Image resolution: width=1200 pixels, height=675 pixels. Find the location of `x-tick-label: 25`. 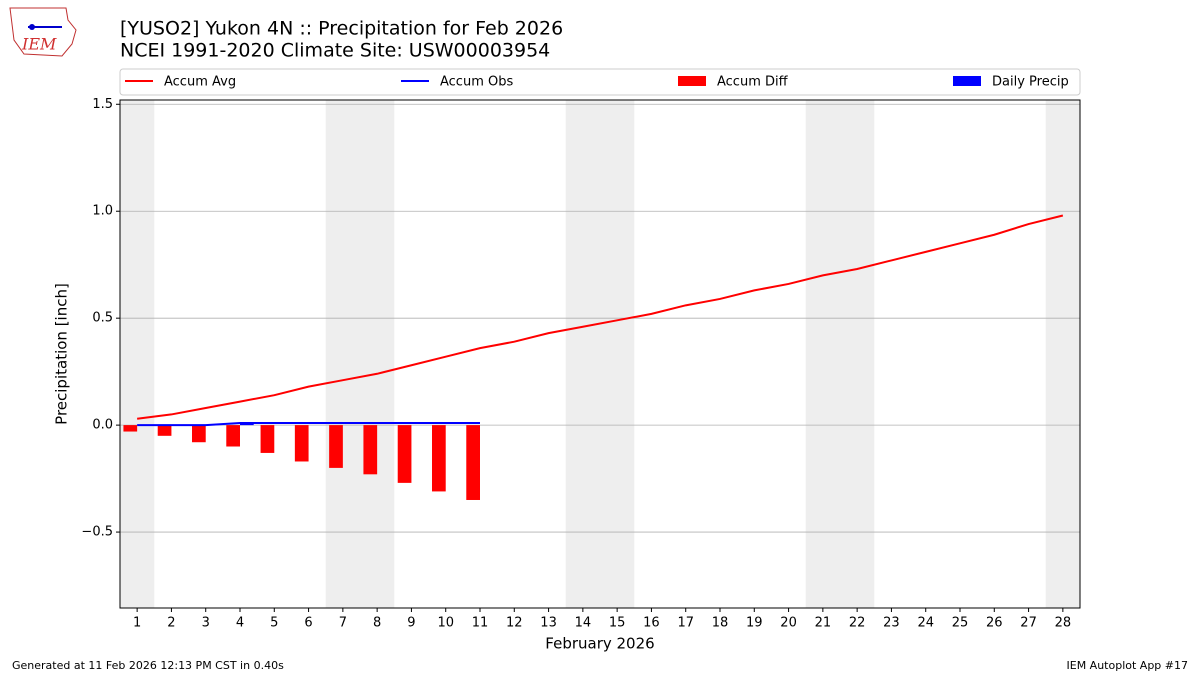

x-tick-label: 25 is located at coordinates (960, 623).